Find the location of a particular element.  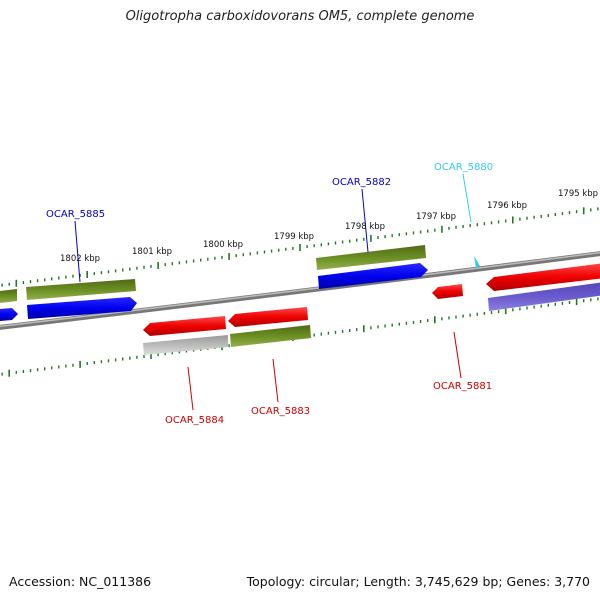

outer-ruler is located at coordinates (300, 247).